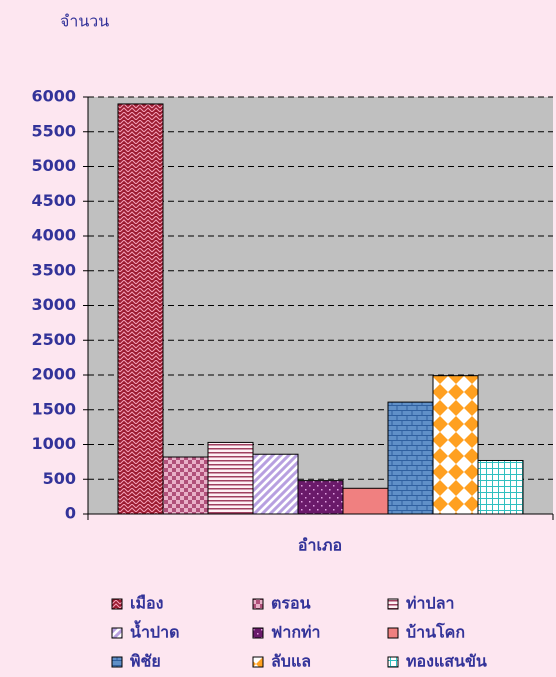 This screenshot has height=677, width=556. What do you see at coordinates (53, 130) in the screenshot?
I see `y-tick-label: 5500` at bounding box center [53, 130].